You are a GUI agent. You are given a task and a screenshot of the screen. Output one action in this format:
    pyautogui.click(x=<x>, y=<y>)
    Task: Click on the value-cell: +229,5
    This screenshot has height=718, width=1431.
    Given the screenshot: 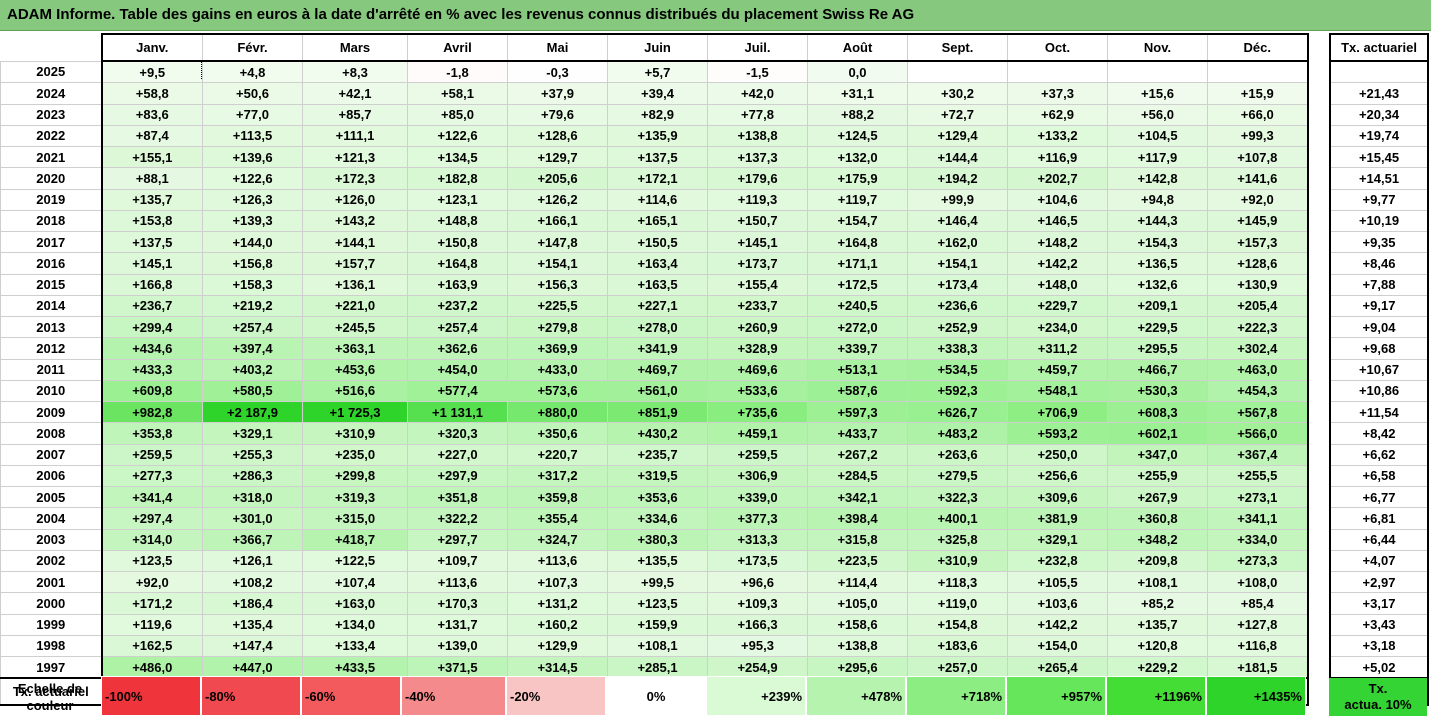 What is the action you would take?
    pyautogui.click(x=1157, y=327)
    